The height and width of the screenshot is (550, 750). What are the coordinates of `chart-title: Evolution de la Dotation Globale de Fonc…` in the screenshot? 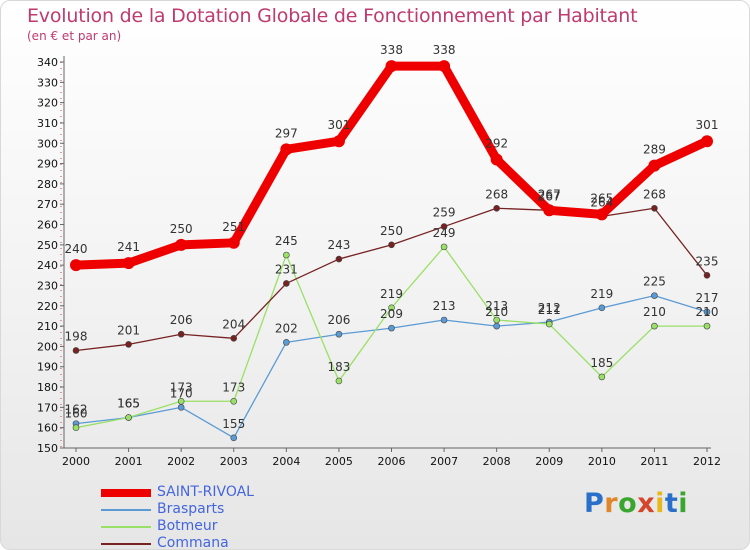 It's located at (332, 16).